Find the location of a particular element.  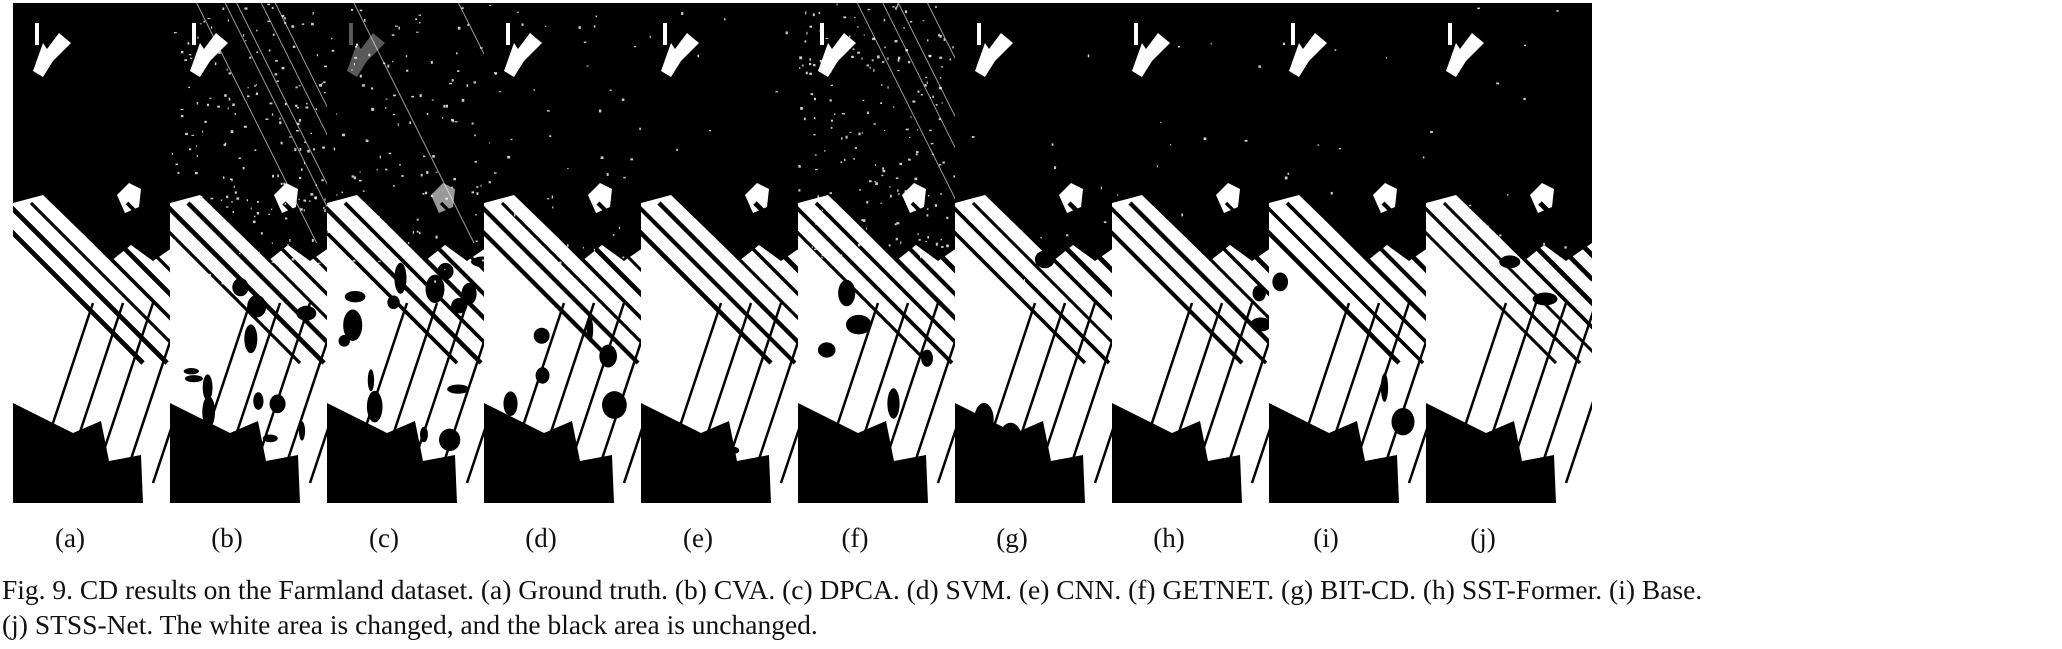

panel-j is located at coordinates (1509, 253).